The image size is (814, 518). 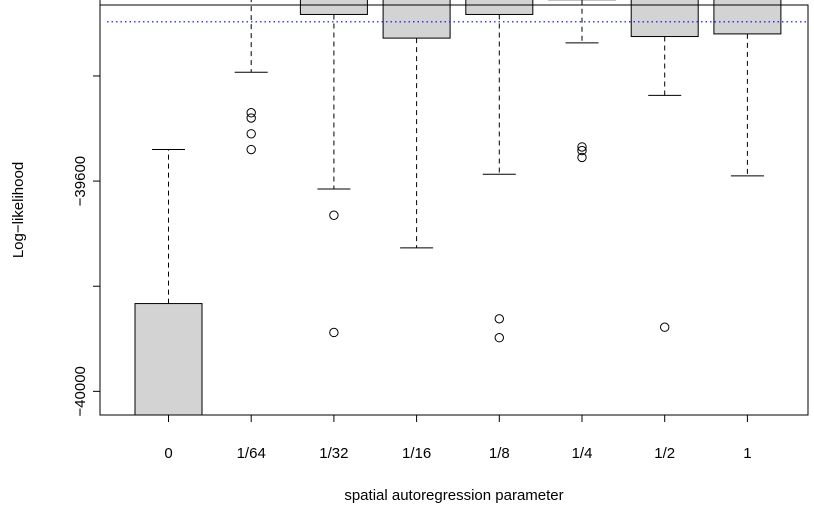 What do you see at coordinates (251, 453) in the screenshot?
I see `x-tick-label: 1/64` at bounding box center [251, 453].